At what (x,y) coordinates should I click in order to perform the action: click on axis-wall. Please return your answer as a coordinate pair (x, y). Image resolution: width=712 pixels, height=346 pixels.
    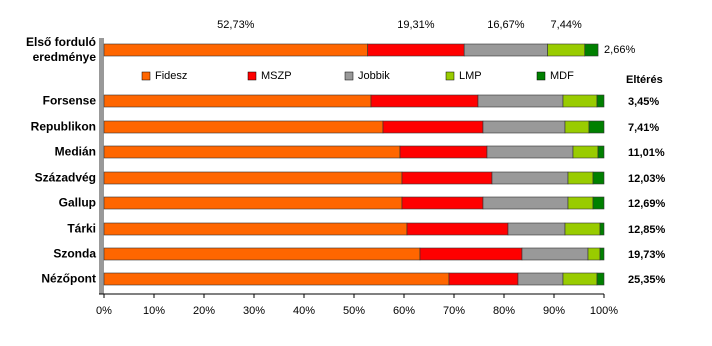
    Looking at the image, I should click on (101, 166).